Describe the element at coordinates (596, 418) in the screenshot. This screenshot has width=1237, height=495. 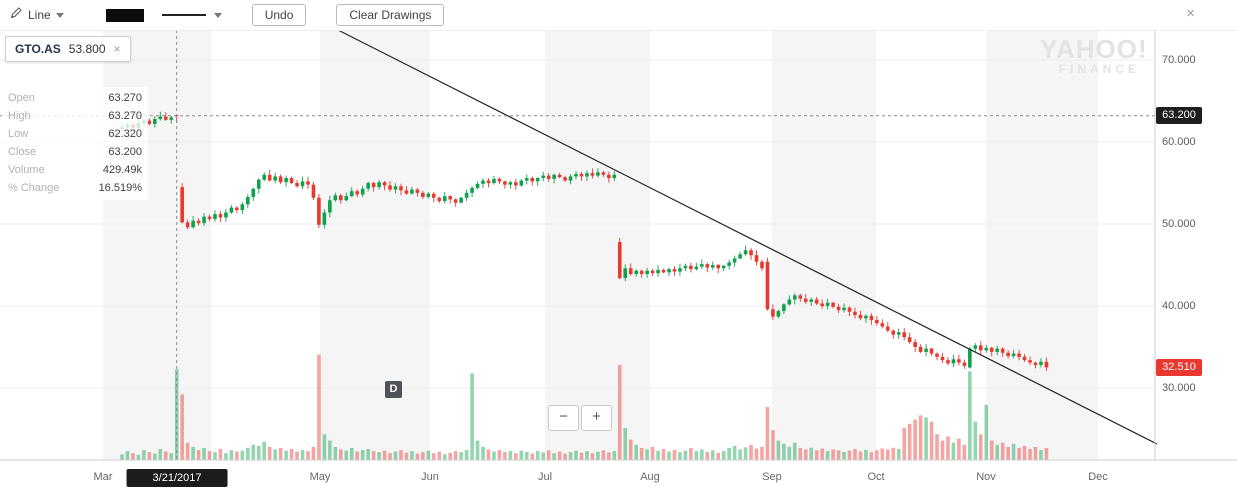
I see `zoom-in-button: +` at that location.